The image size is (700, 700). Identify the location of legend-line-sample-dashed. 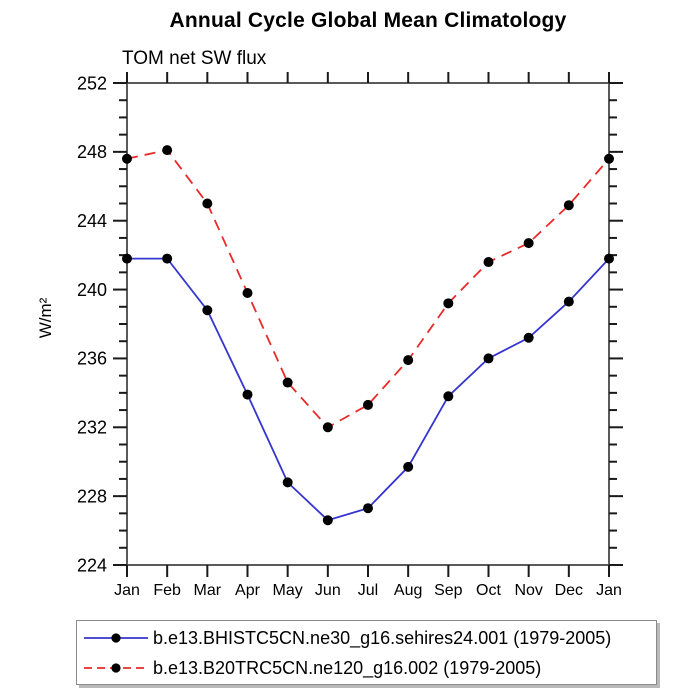
(116, 667).